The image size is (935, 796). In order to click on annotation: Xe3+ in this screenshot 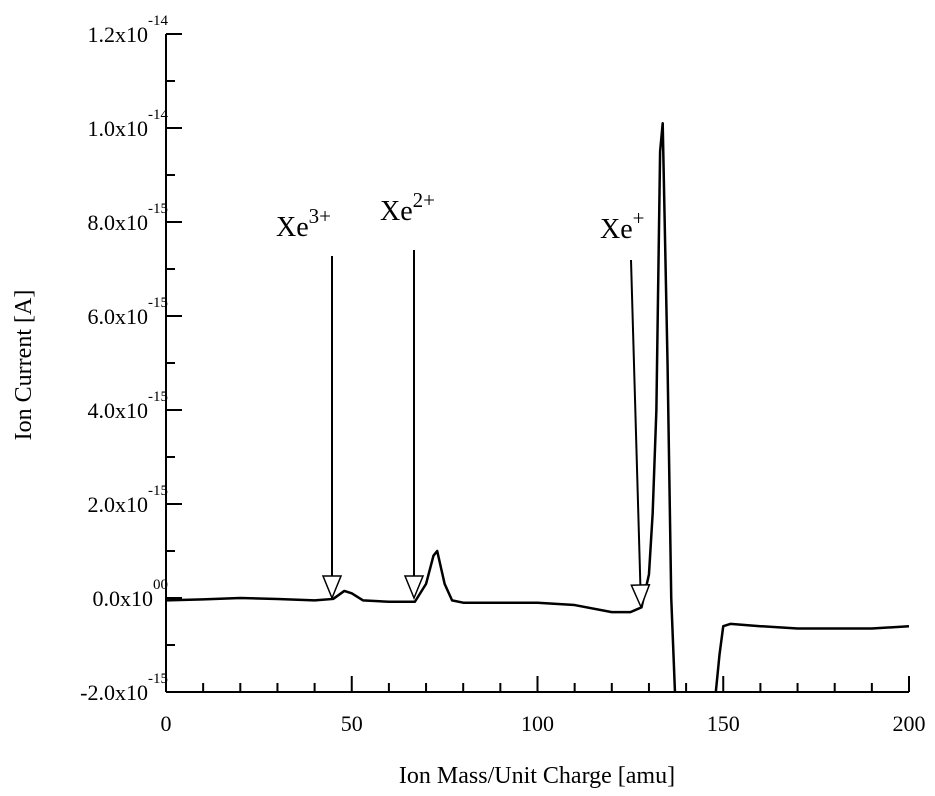, I will do `click(303, 223)`.